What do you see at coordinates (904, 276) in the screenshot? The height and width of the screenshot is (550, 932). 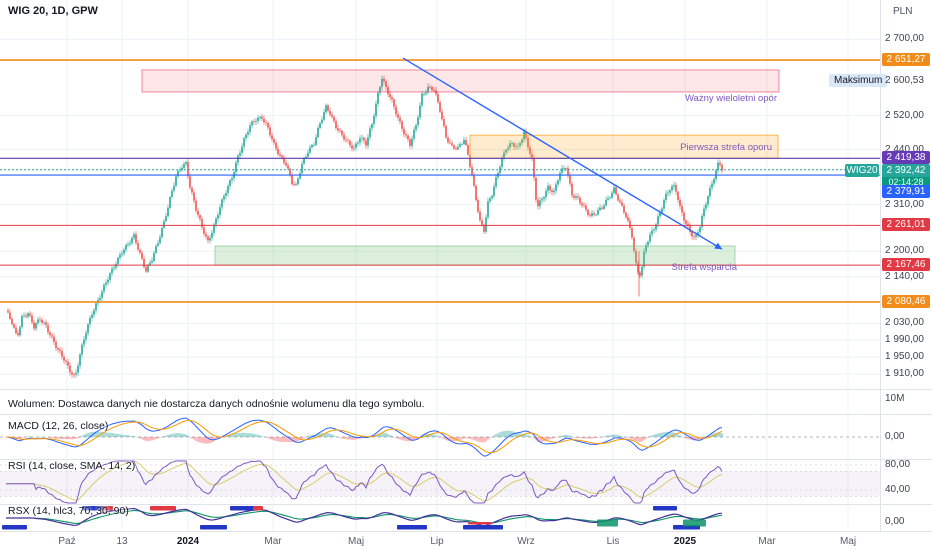 I see `price-tick-2140: 2 140,00` at bounding box center [904, 276].